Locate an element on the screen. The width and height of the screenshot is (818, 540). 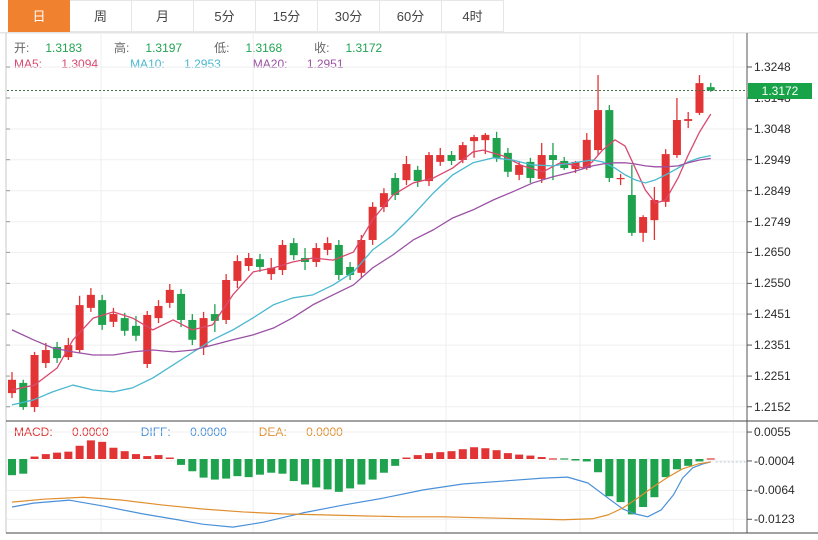
price-axis-label: 1.2949 is located at coordinates (772, 159).